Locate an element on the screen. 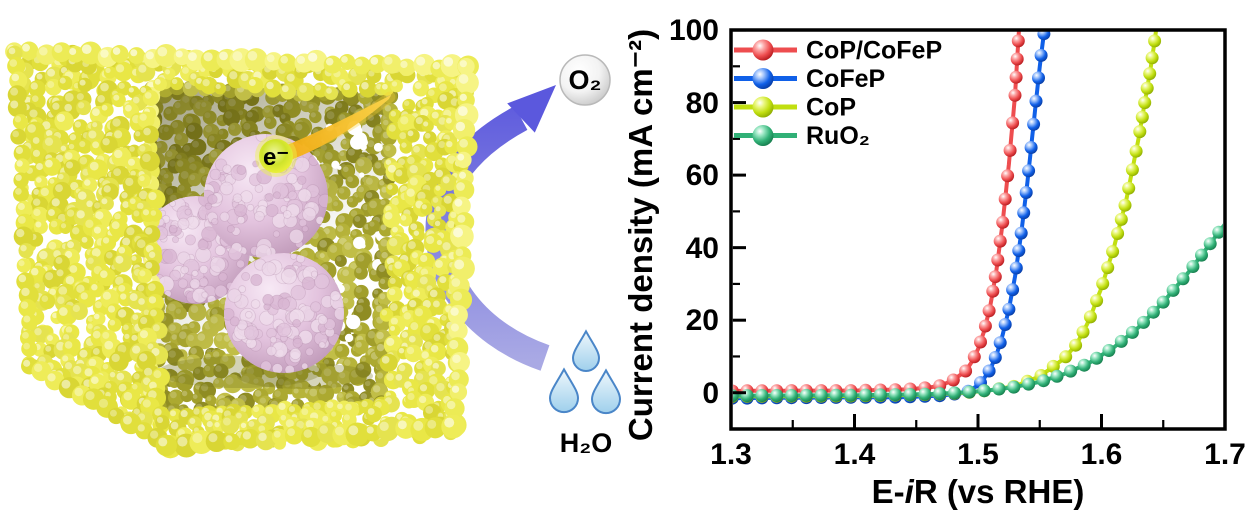  curve-ruo- is located at coordinates (978, 313).